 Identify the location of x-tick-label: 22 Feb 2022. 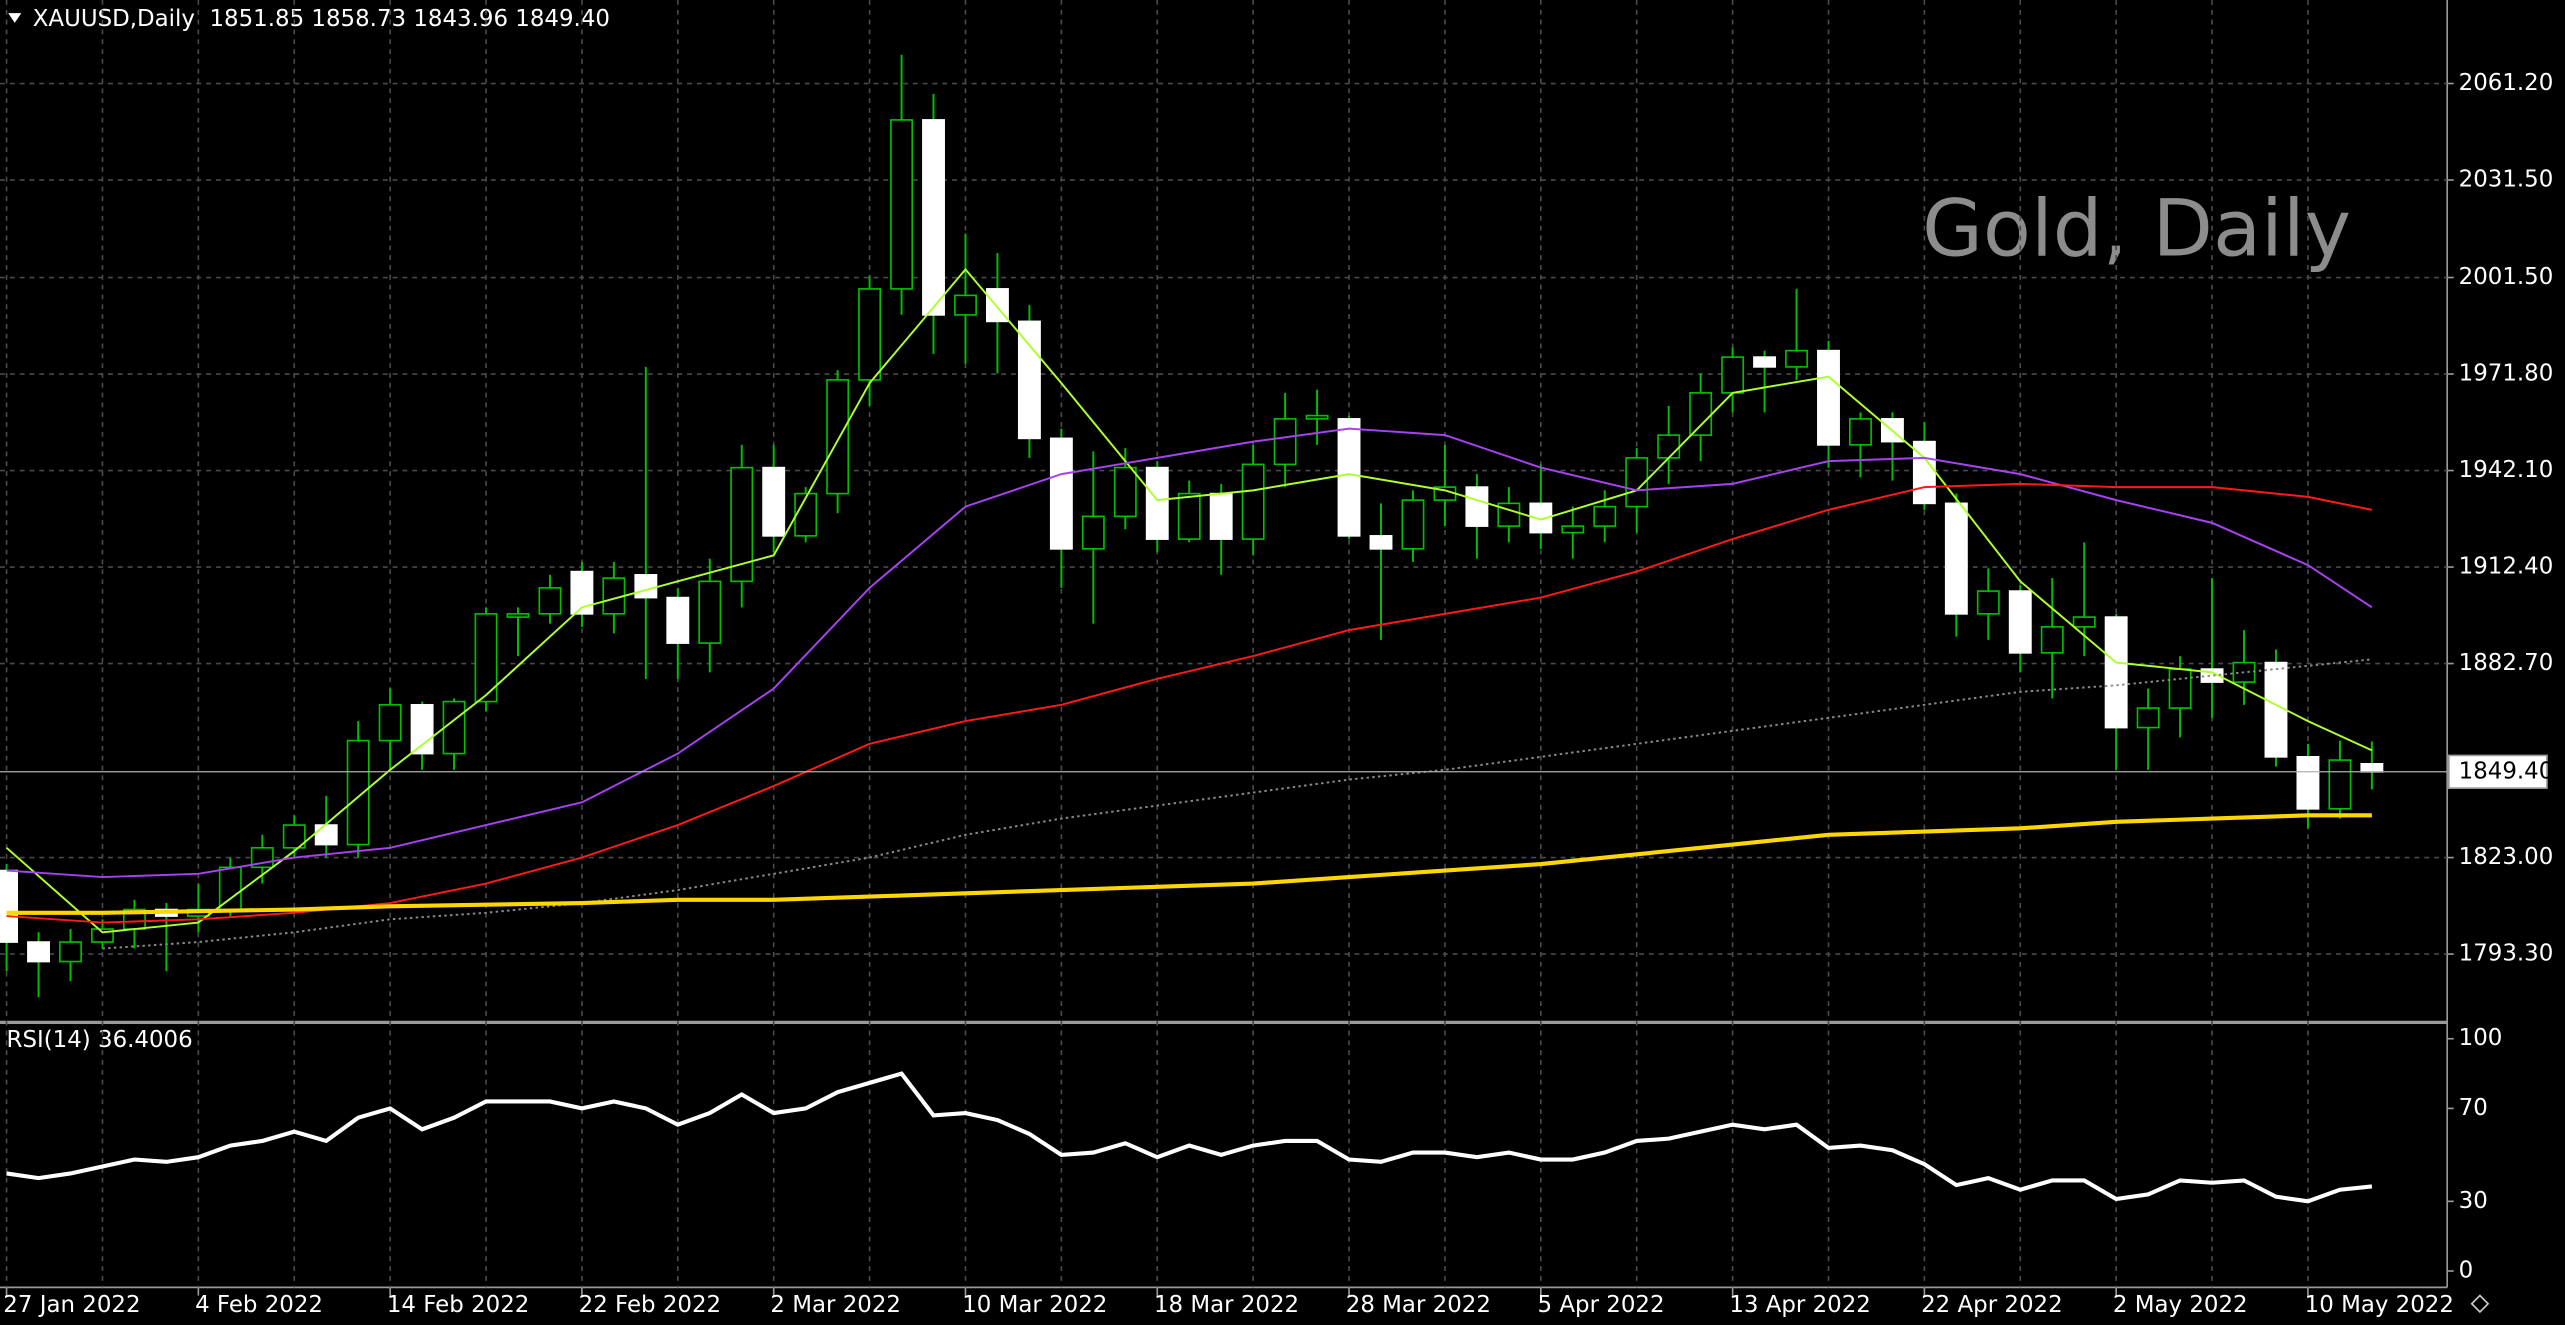
(650, 1305).